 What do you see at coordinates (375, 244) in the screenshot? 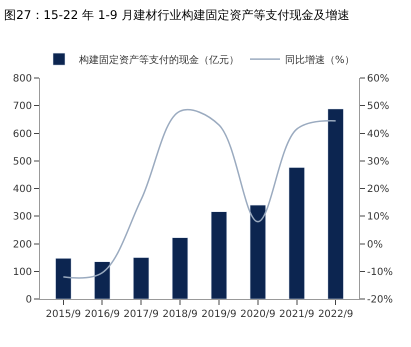
I see `y2-tick-label: 0%` at bounding box center [375, 244].